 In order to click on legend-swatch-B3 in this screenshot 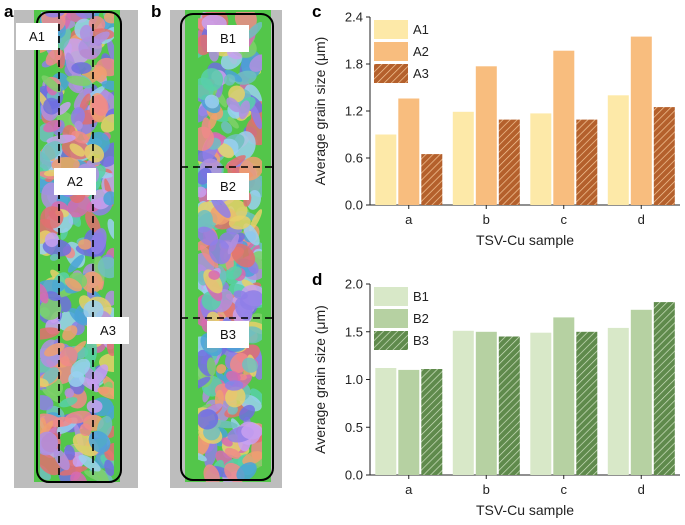, I will do `click(391, 340)`.